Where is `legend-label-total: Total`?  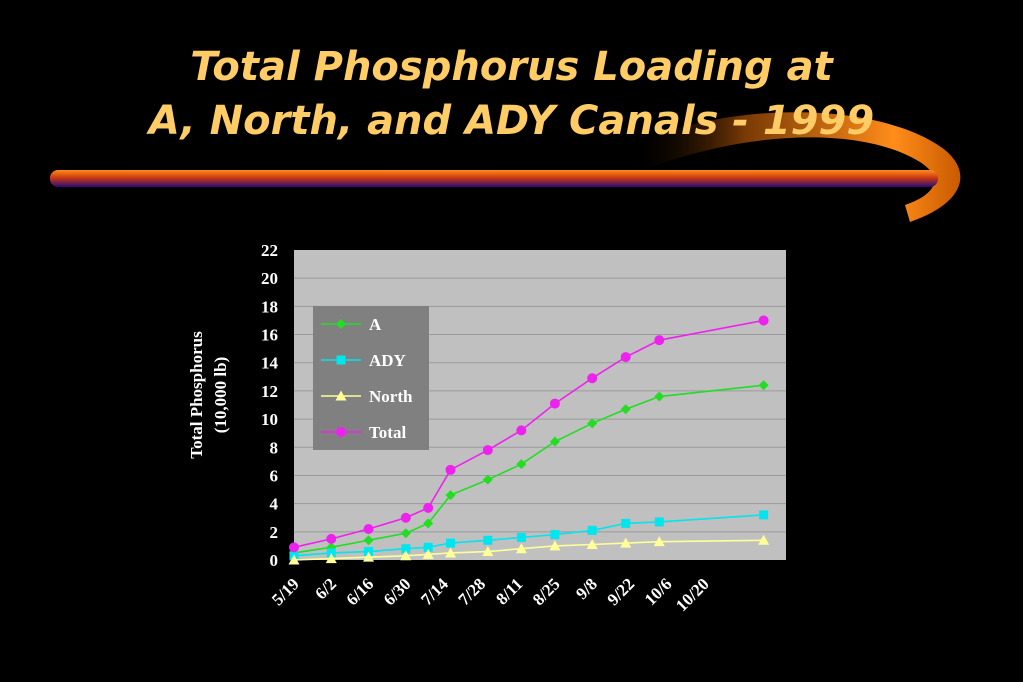 legend-label-total: Total is located at coordinates (387, 432).